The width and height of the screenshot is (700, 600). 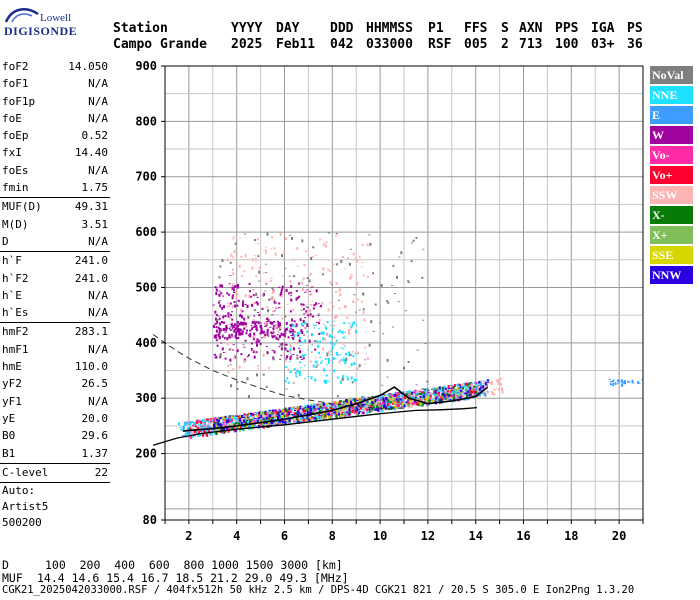 What do you see at coordinates (278, 371) in the screenshot?
I see `estimated-profile-dashed-line` at bounding box center [278, 371].